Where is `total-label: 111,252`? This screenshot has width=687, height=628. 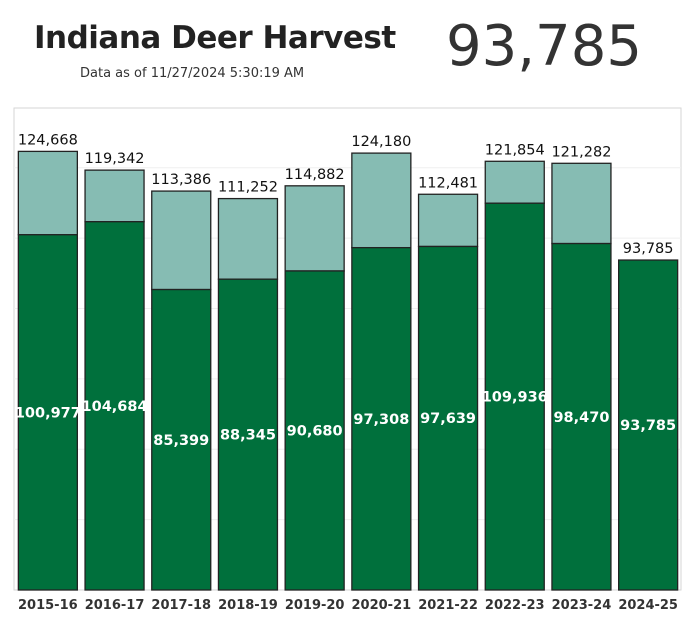
total-label: 111,252 is located at coordinates (248, 188).